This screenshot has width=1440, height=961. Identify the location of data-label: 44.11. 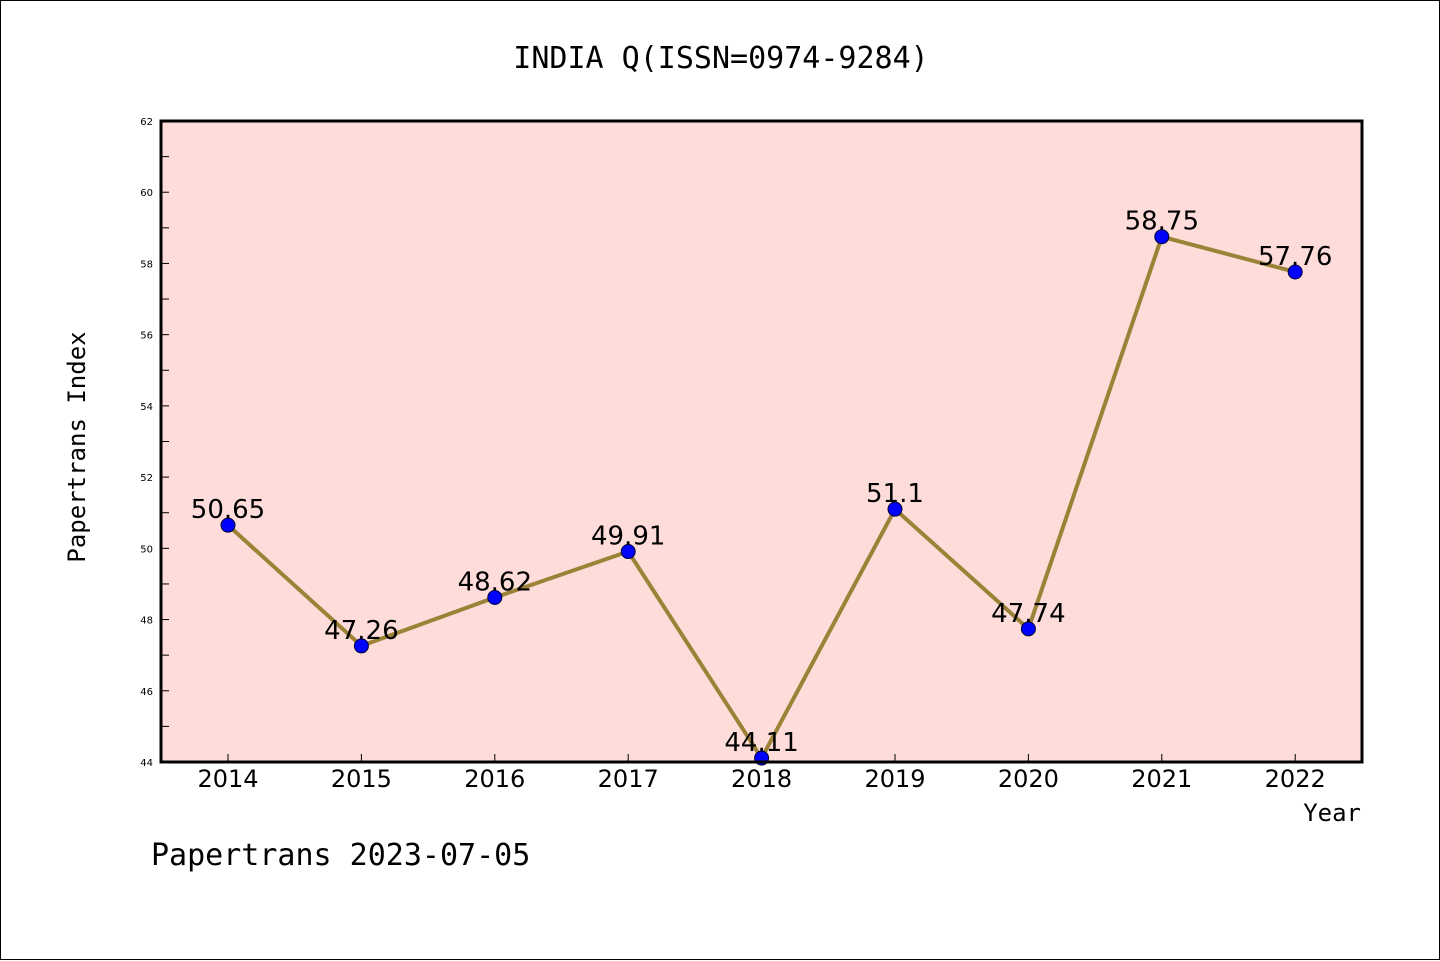
(761, 743).